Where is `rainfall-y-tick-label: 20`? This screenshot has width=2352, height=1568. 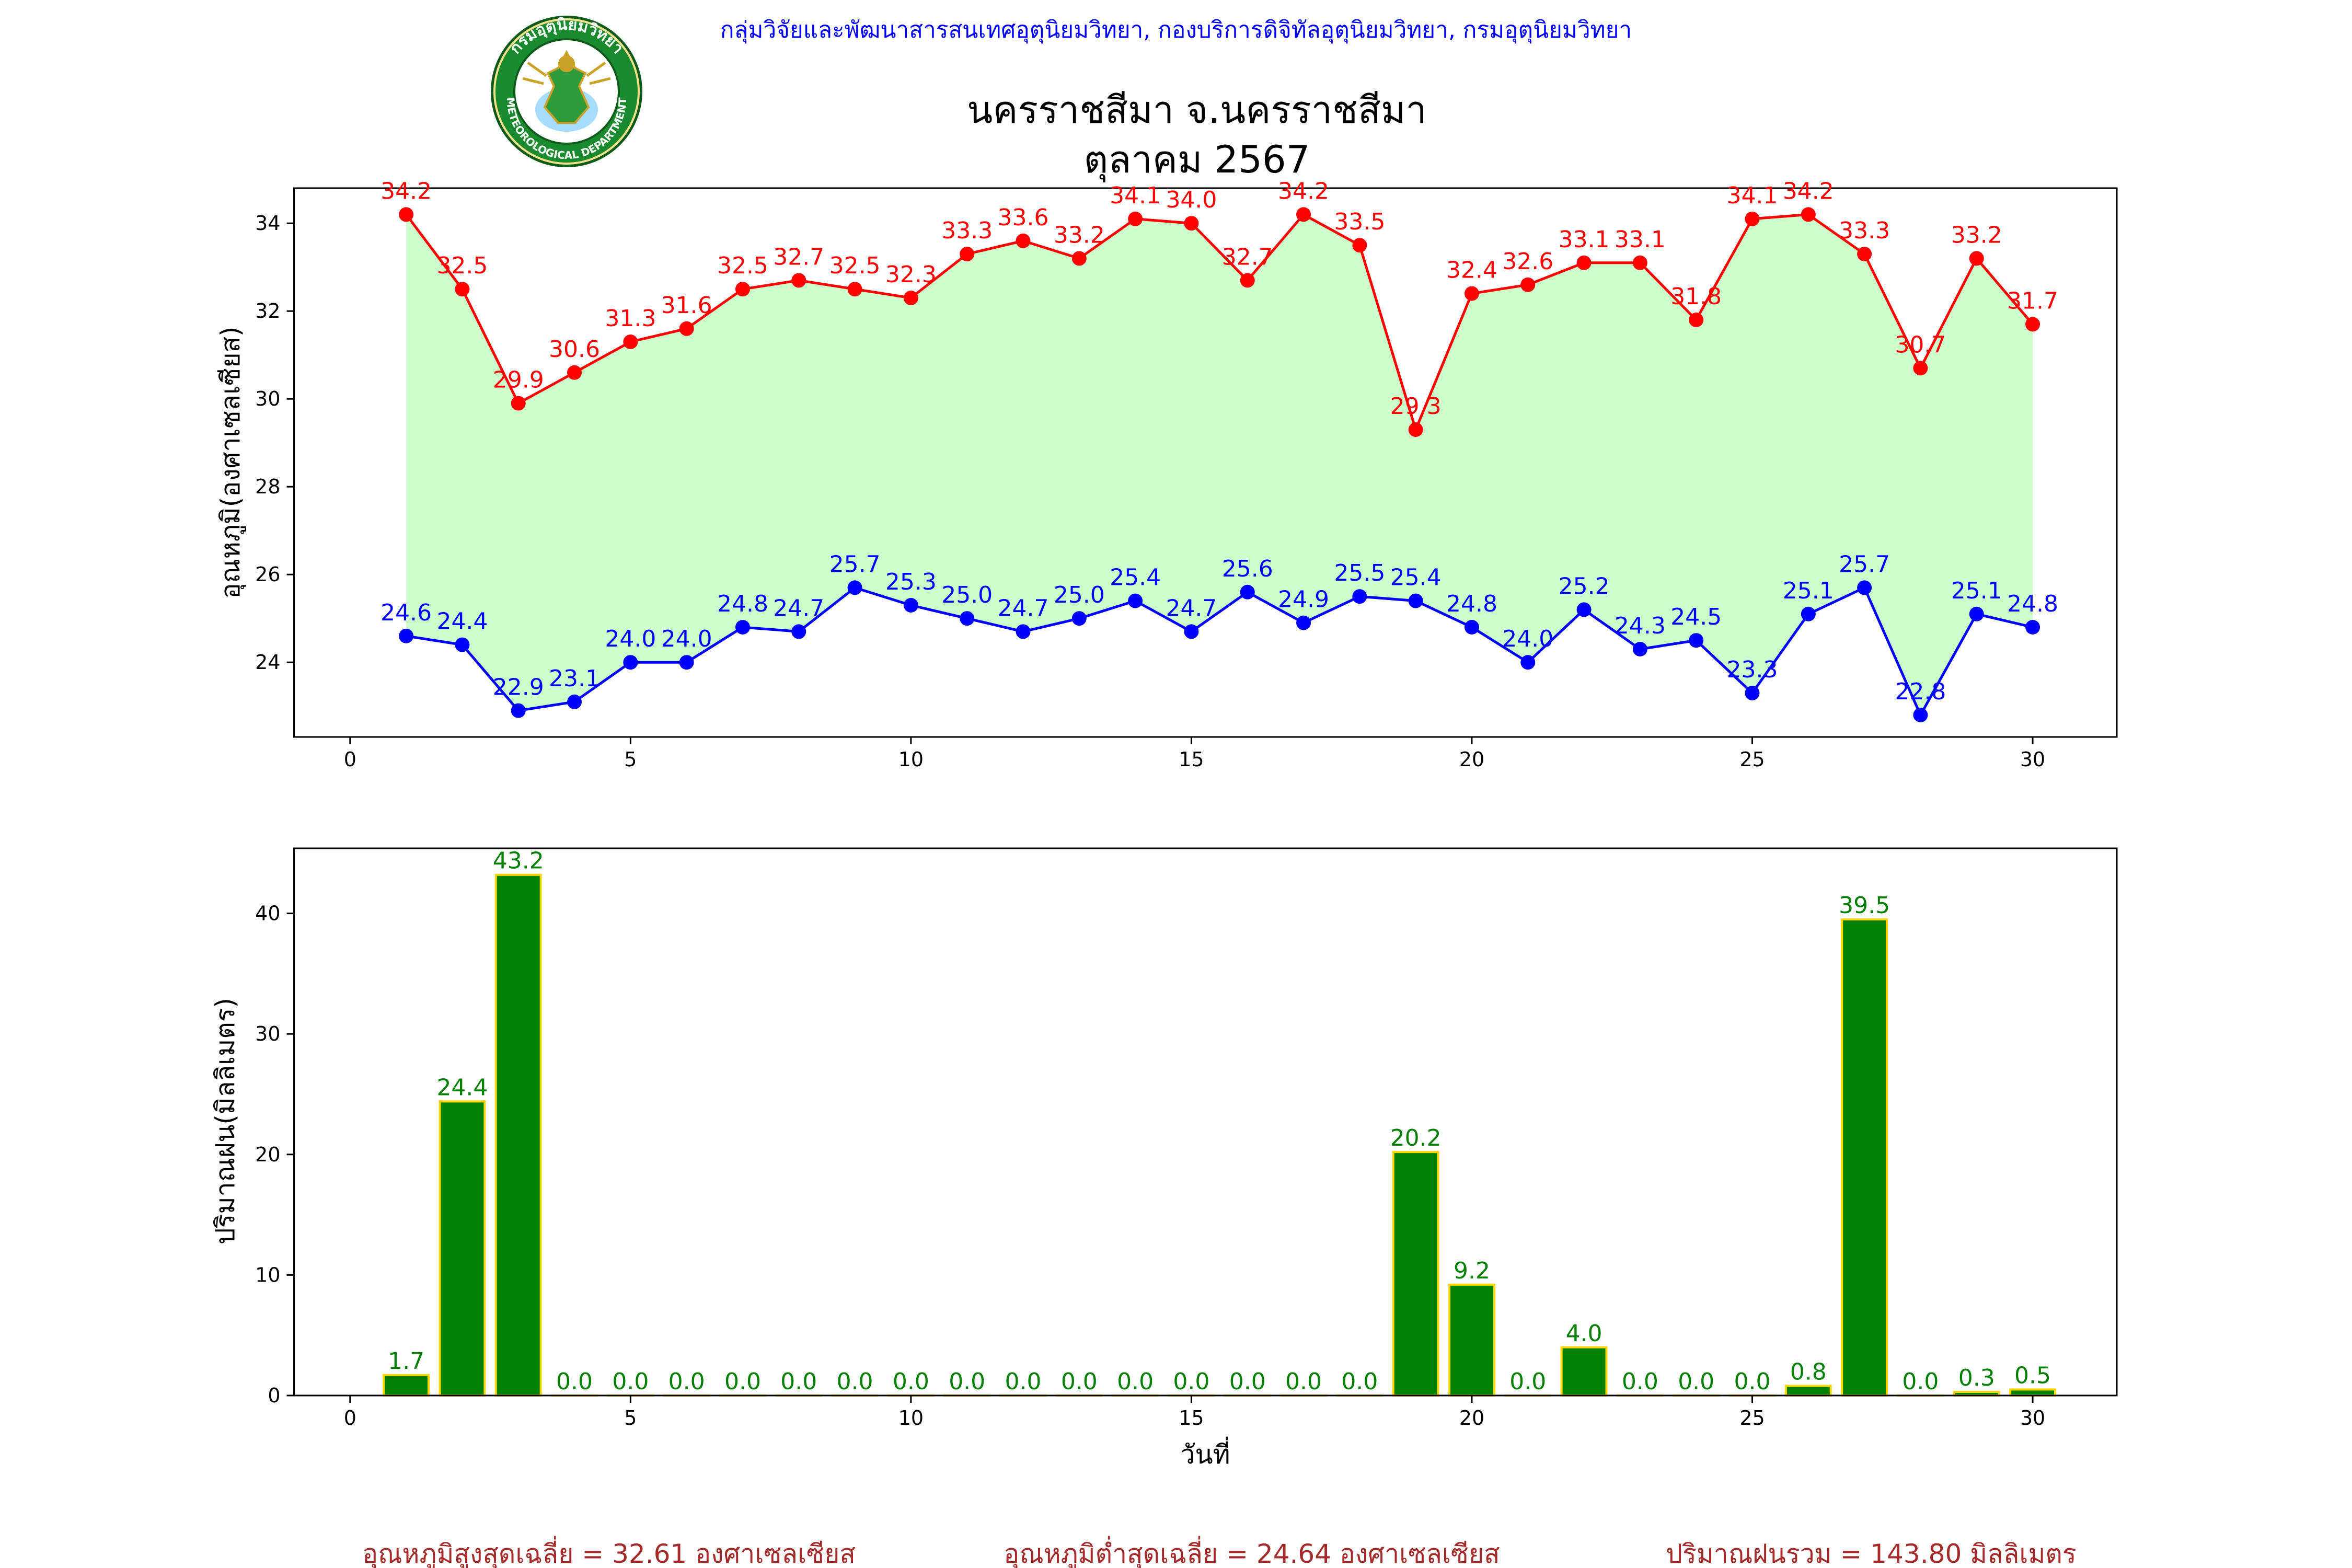 rainfall-y-tick-label: 20 is located at coordinates (267, 1154).